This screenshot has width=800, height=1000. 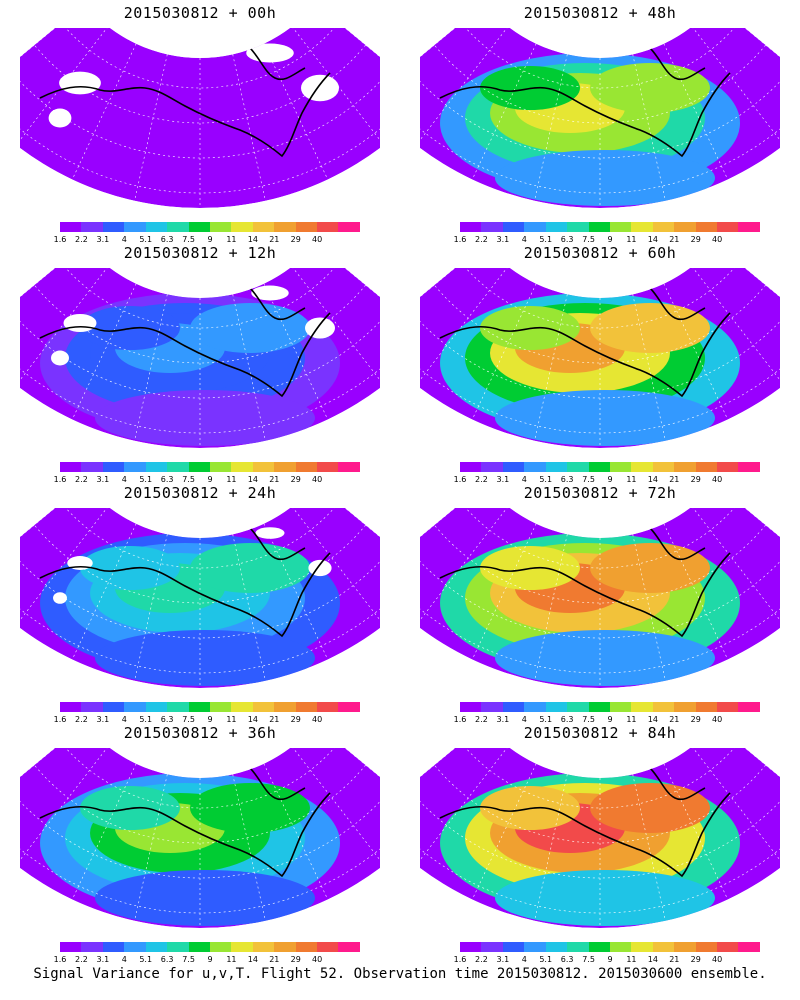 I want to click on panel-title: 2015030812 + 24h, so click(x=200, y=493).